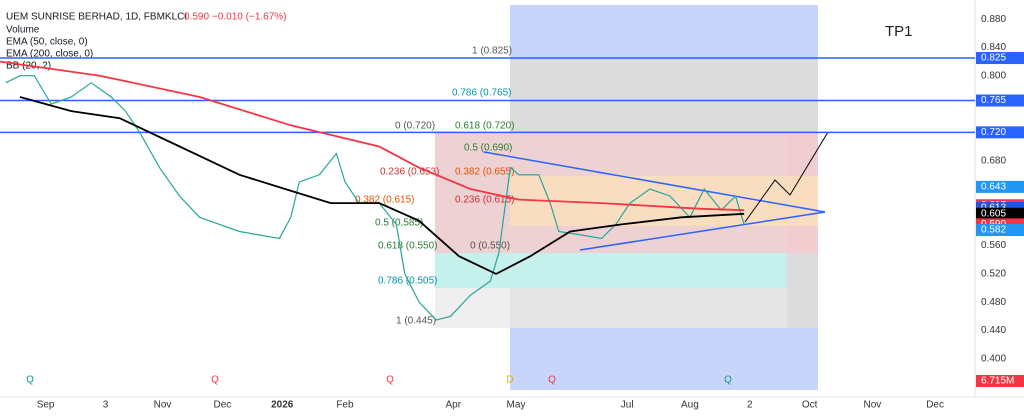 The height and width of the screenshot is (420, 1024). Describe the element at coordinates (516, 405) in the screenshot. I see `x-tick-label: May` at that location.